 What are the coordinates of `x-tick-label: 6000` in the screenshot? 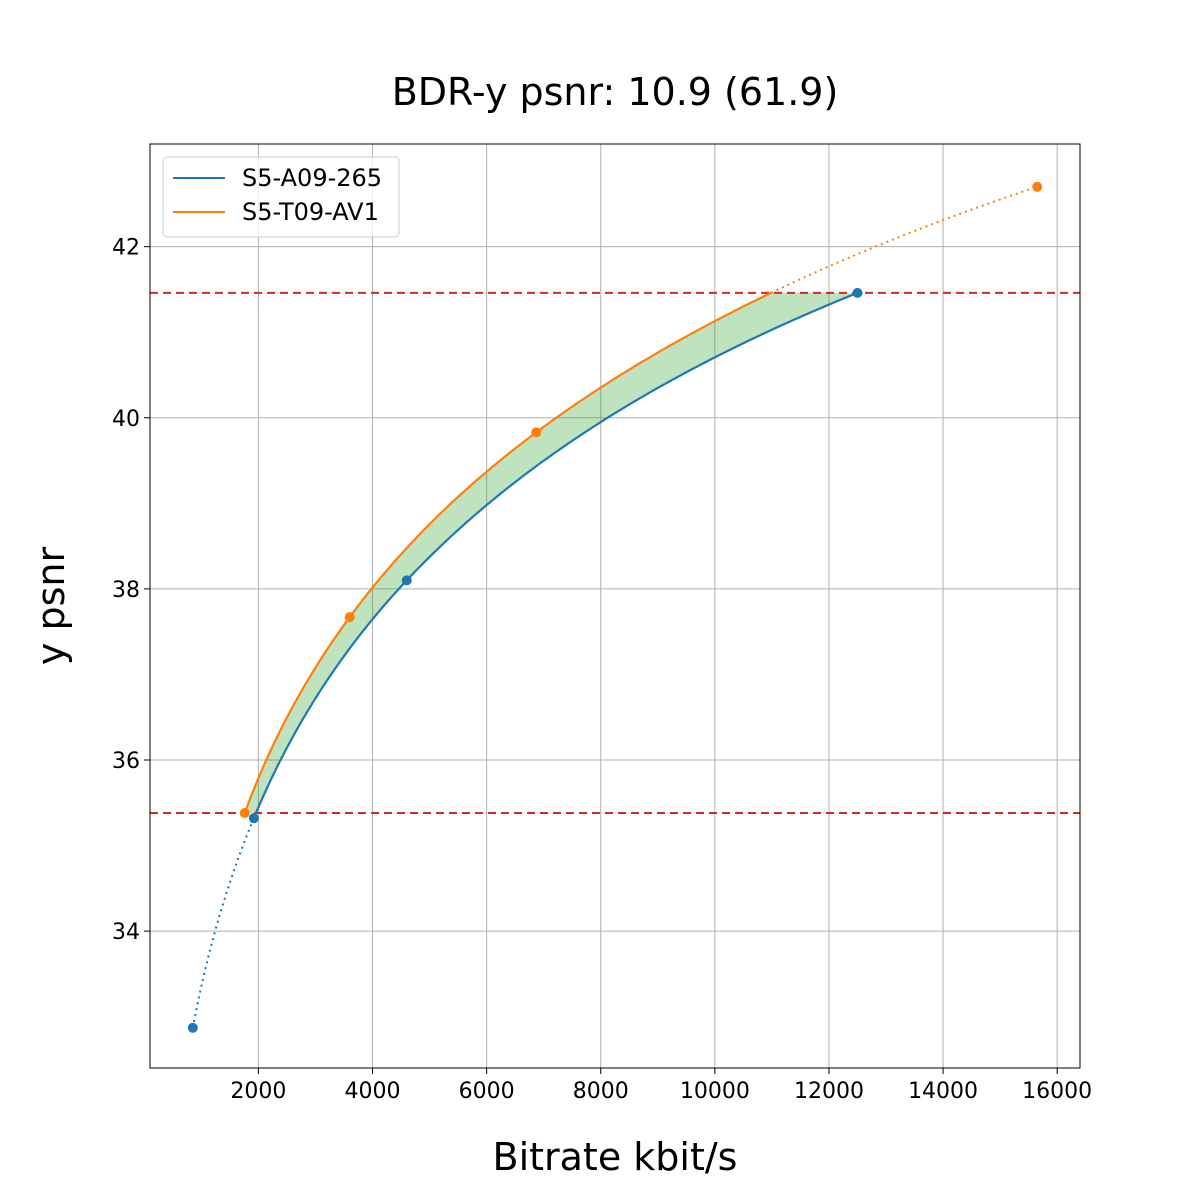 It's located at (487, 1091).